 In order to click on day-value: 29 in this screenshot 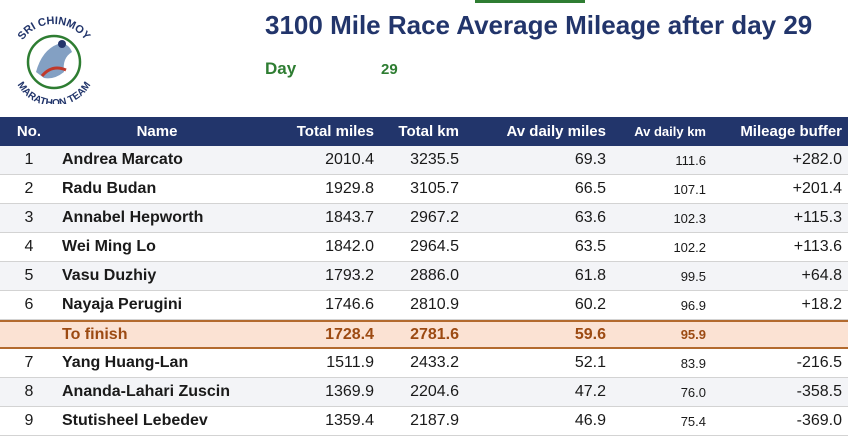, I will do `click(389, 69)`.